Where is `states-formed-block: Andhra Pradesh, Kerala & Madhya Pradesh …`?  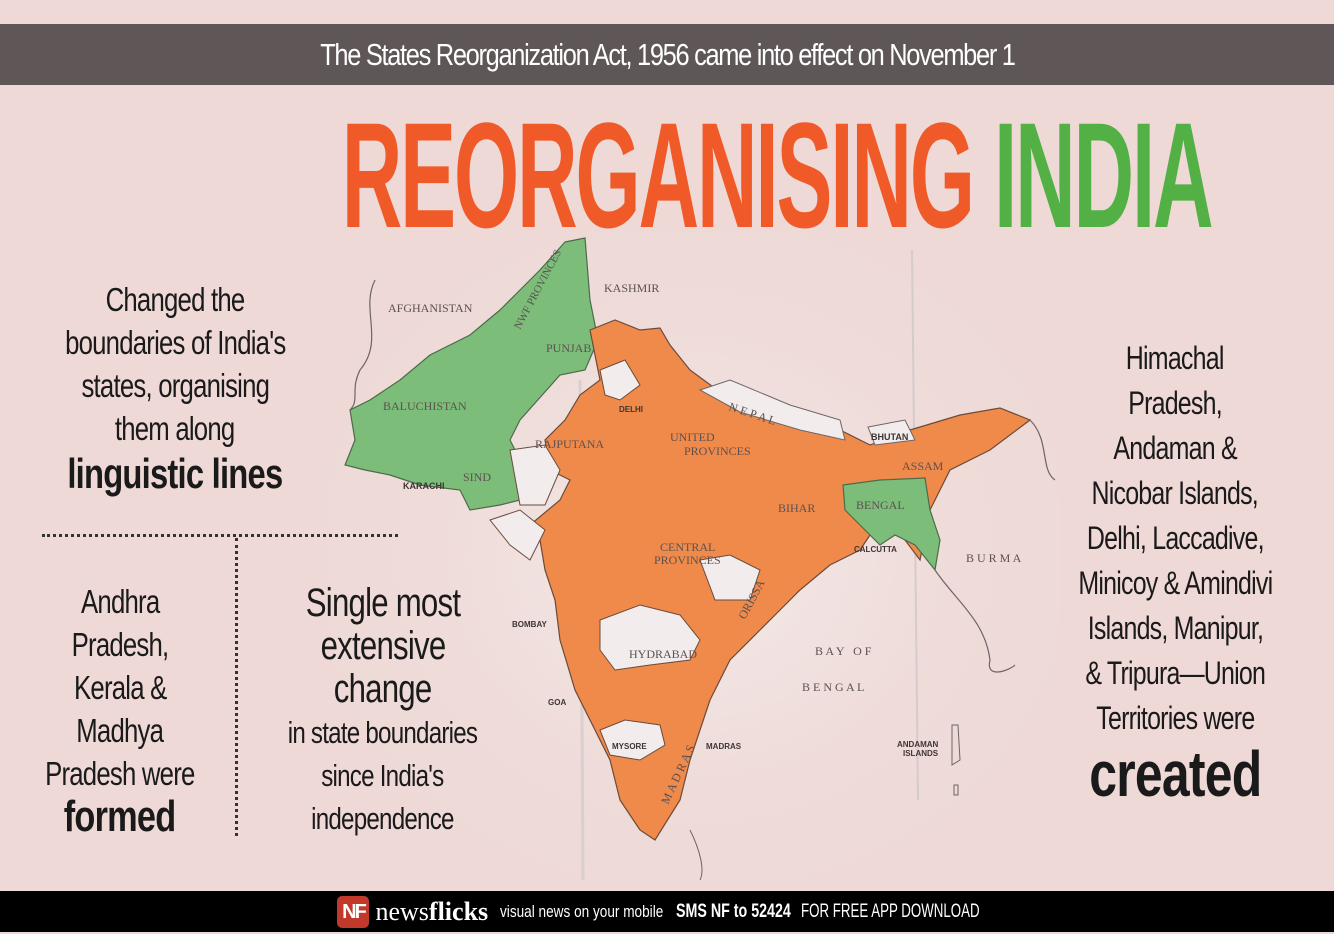
states-formed-block: Andhra Pradesh, Kerala & Madhya Pradesh … is located at coordinates (120, 709).